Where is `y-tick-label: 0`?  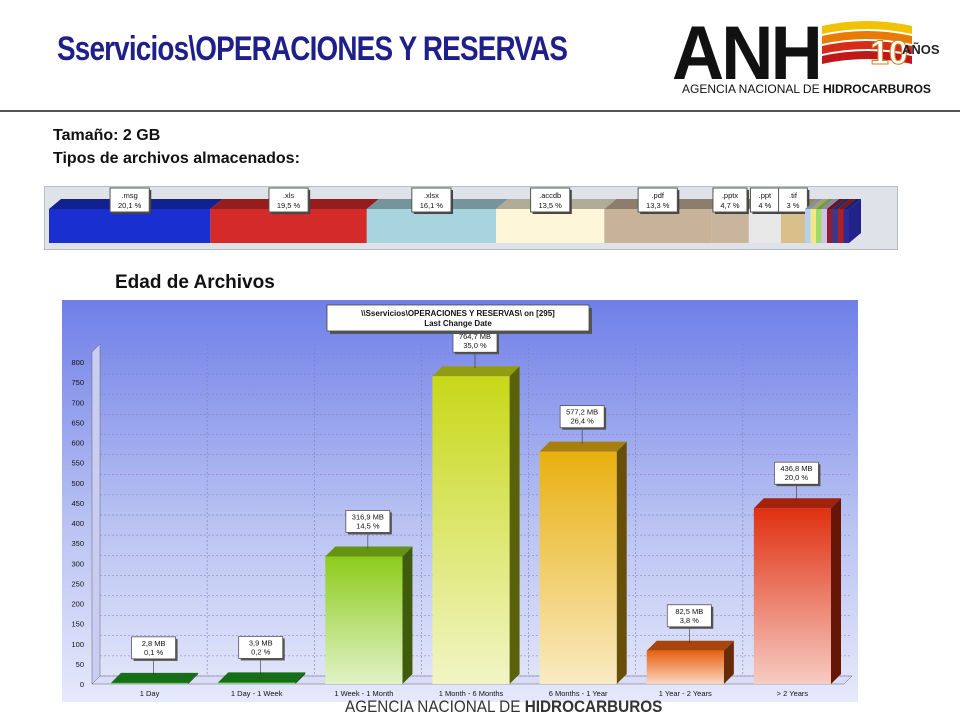
y-tick-label: 0 is located at coordinates (82, 684).